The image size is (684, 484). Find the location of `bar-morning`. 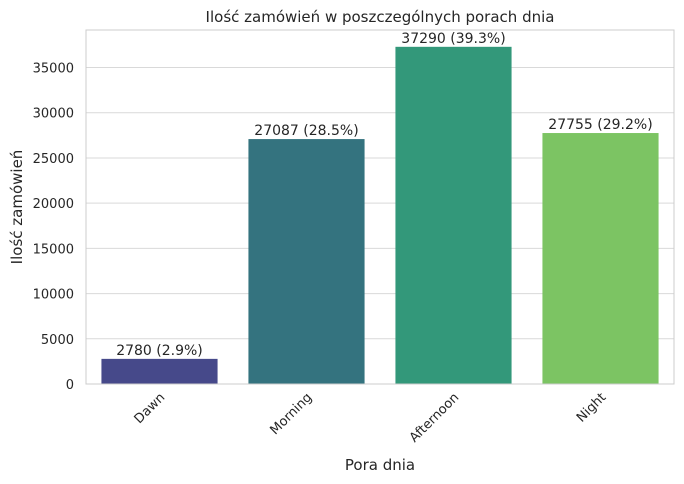

bar-morning is located at coordinates (306, 261).